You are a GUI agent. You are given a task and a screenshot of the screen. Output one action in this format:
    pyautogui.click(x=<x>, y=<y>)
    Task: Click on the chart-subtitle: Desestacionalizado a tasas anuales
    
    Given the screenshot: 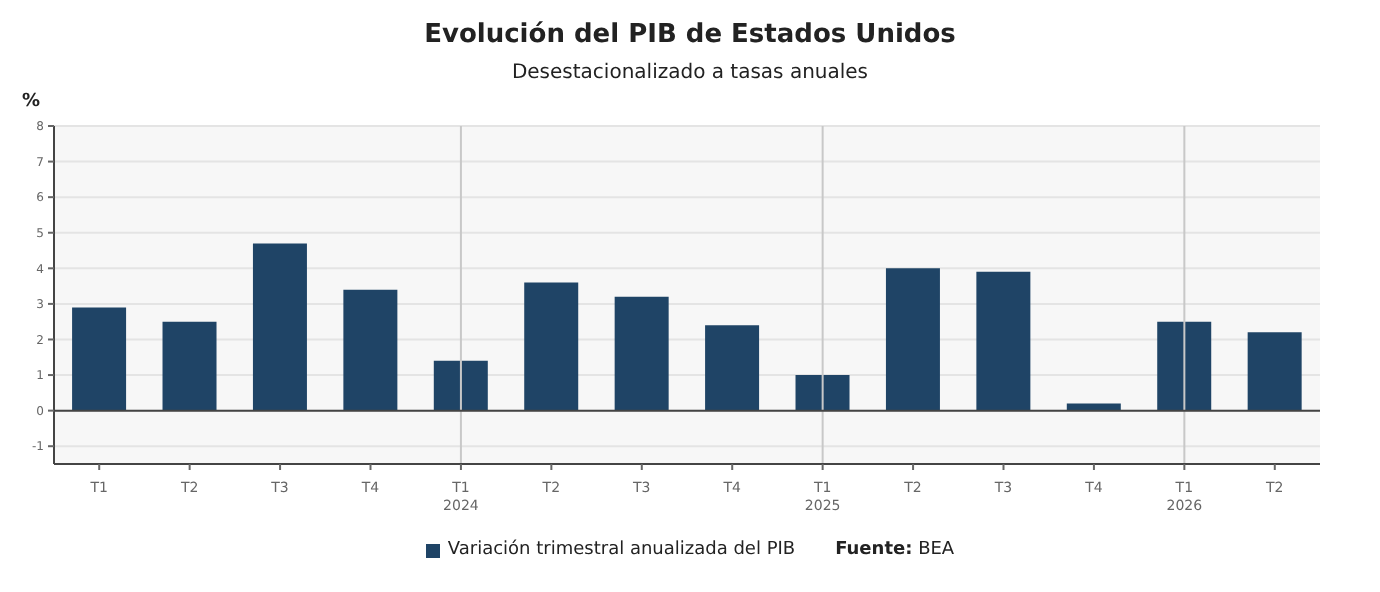 What is the action you would take?
    pyautogui.click(x=690, y=74)
    